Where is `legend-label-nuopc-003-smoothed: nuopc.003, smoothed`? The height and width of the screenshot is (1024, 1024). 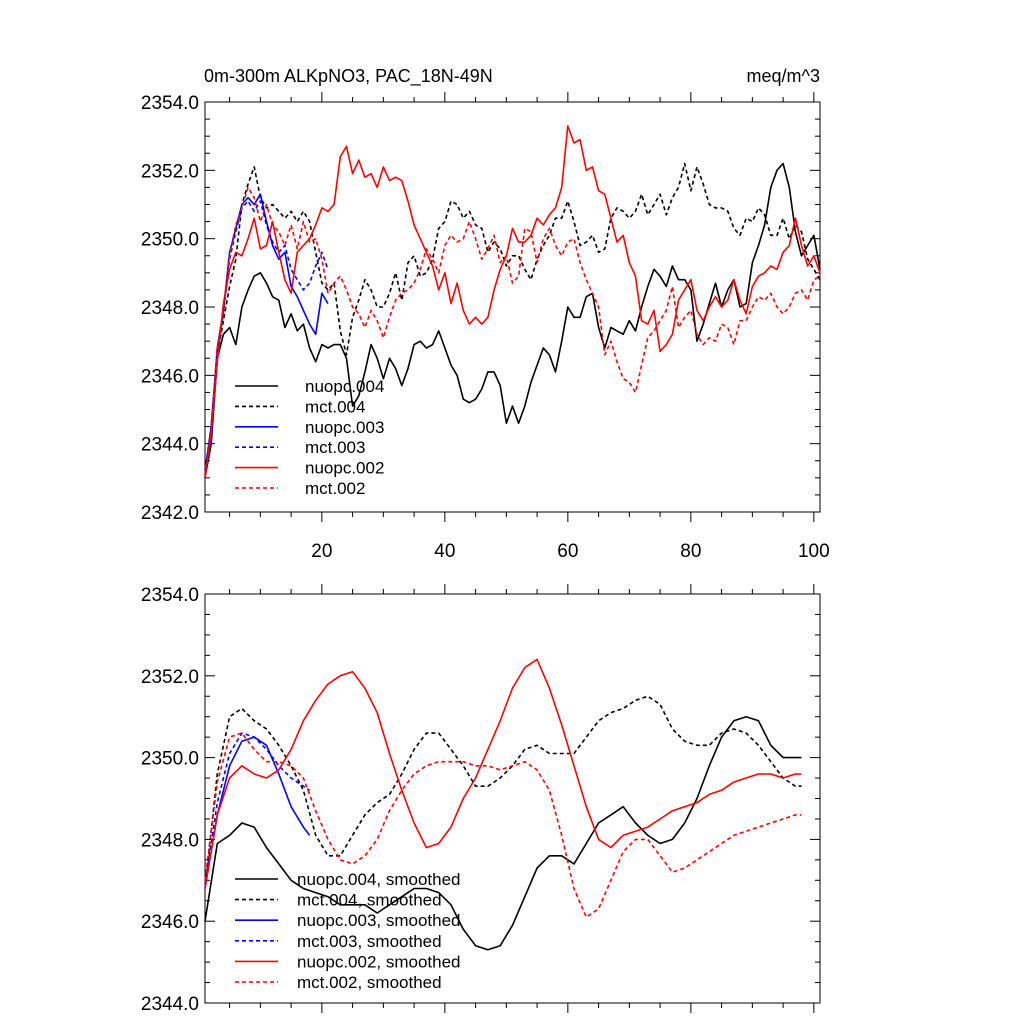
legend-label-nuopc-003-smoothed: nuopc.003, smoothed is located at coordinates (379, 920).